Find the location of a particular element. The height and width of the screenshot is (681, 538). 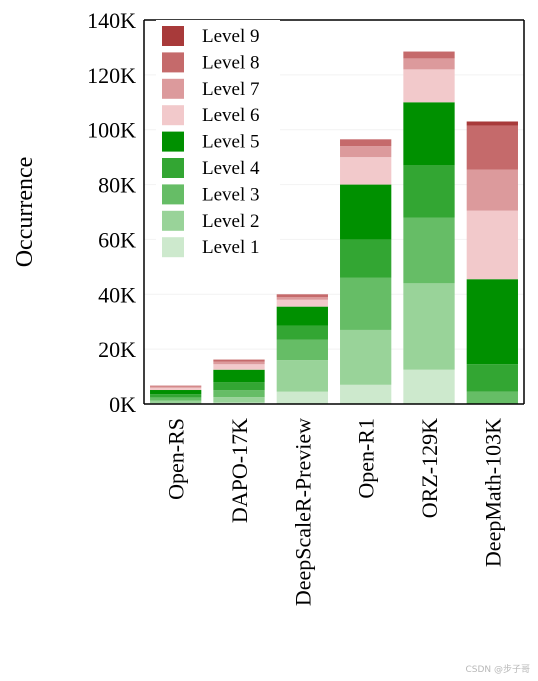

legend-label: Level 3 is located at coordinates (231, 194).